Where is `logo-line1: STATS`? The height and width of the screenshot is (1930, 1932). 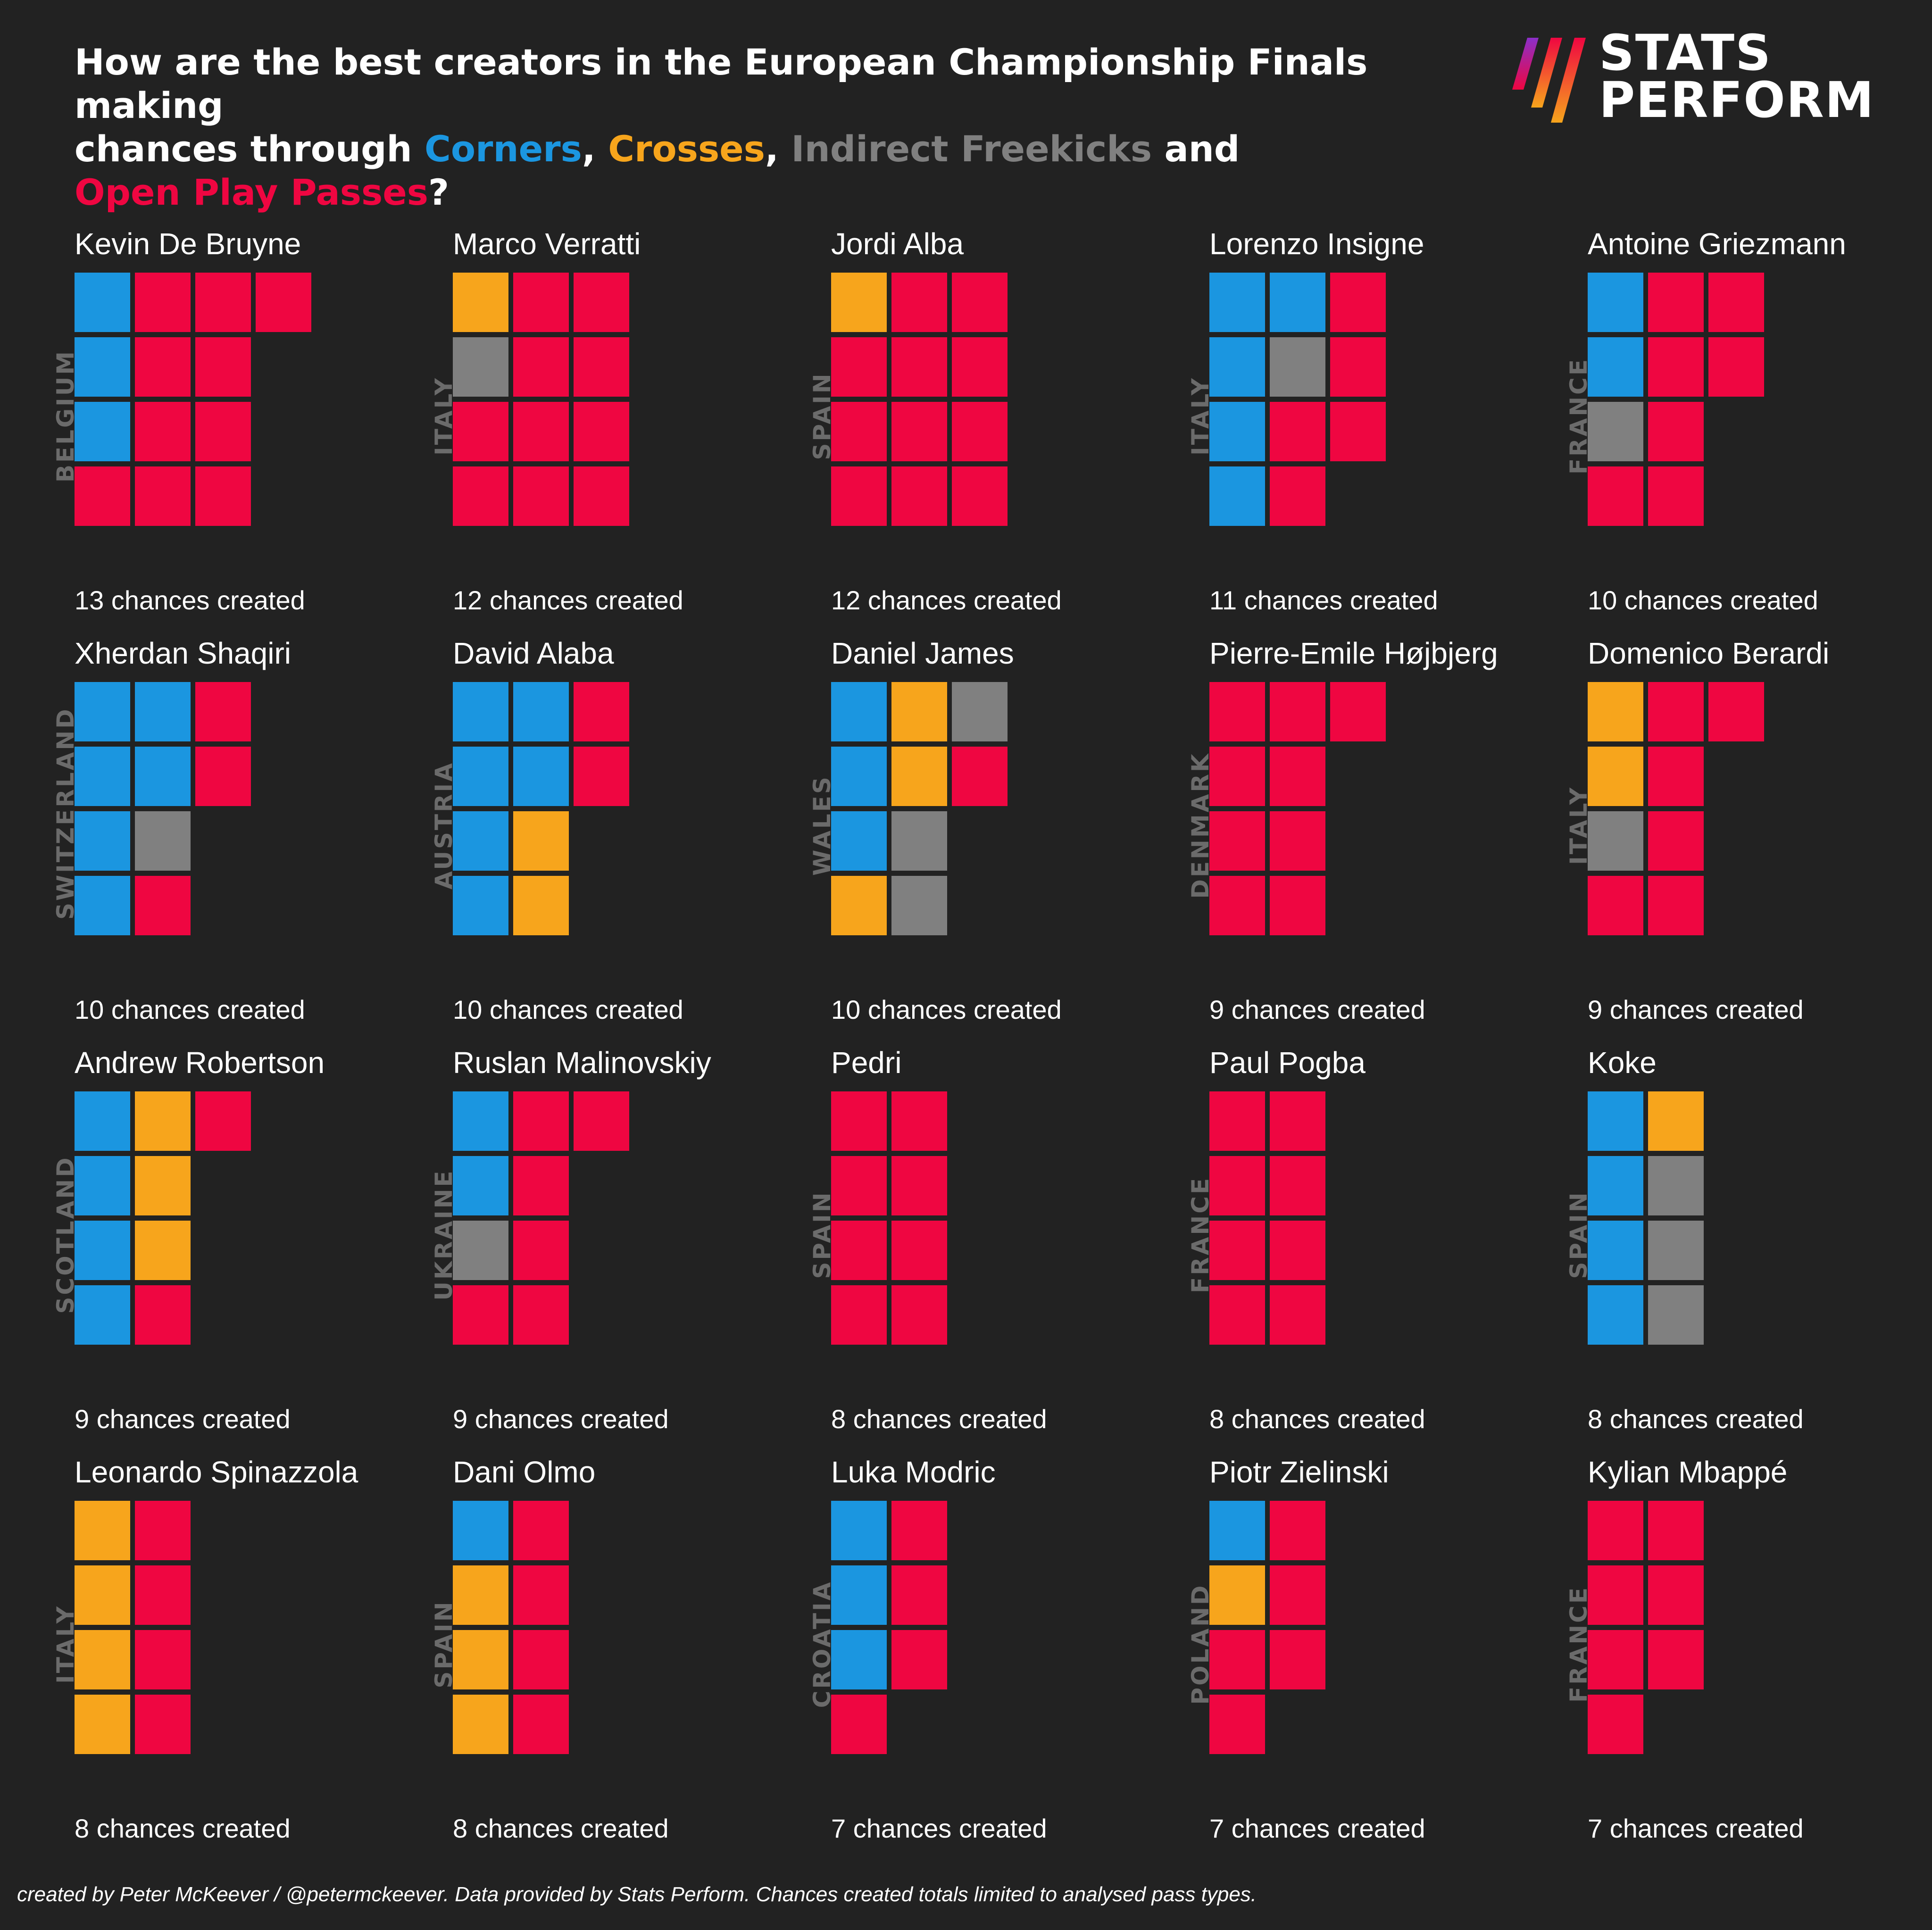
logo-line1: STATS is located at coordinates (1686, 53).